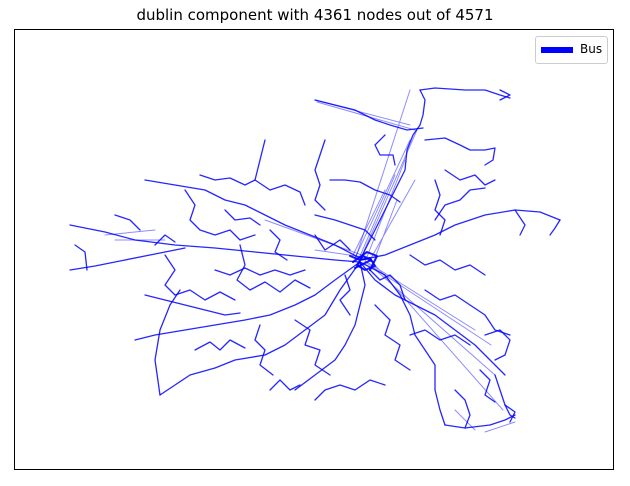 This screenshot has width=630, height=486. What do you see at coordinates (557, 50) in the screenshot?
I see `legend-swatch-bus` at bounding box center [557, 50].